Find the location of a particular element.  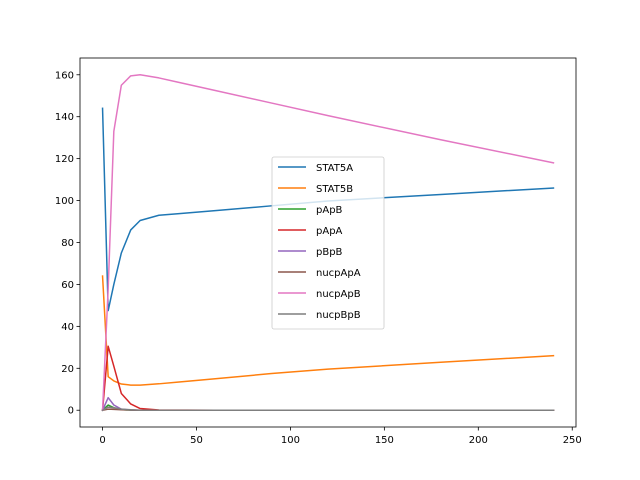

x-tick-label: 100 is located at coordinates (290, 440).